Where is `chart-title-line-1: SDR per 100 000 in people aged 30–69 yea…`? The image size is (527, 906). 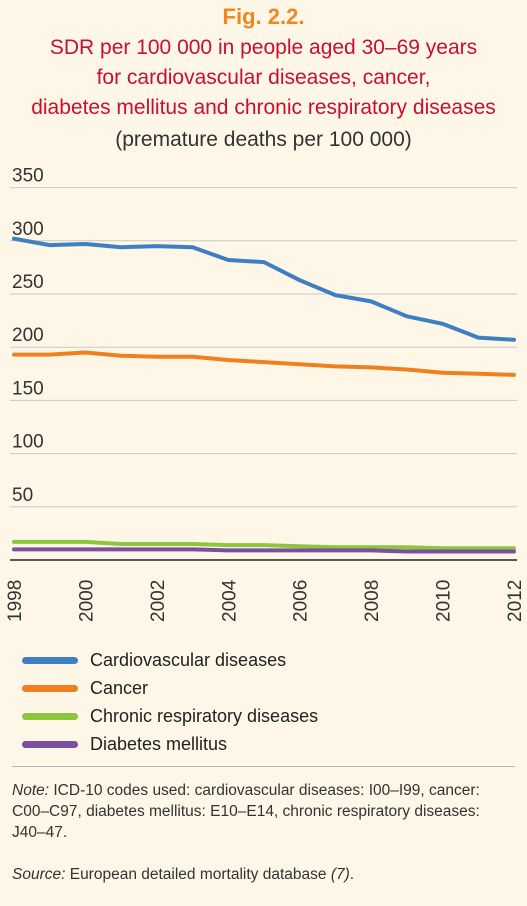
chart-title-line-1: SDR per 100 000 in people aged 30–69 yea… is located at coordinates (263, 47).